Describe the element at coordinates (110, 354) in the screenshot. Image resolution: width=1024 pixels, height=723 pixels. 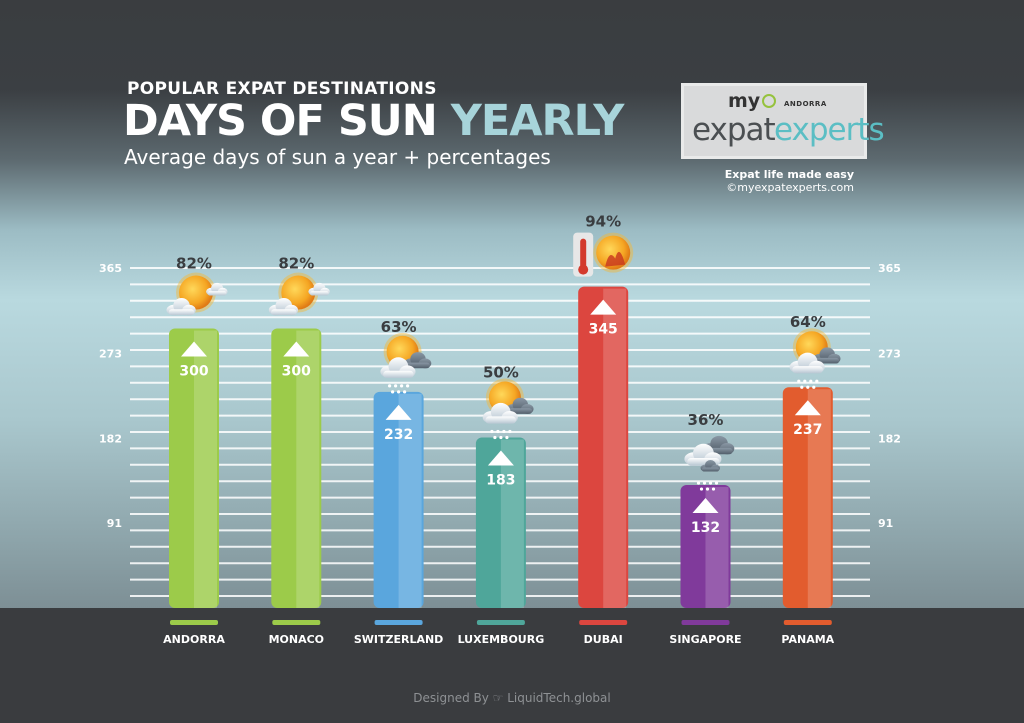
I see `y-tick-label-left: 273` at that location.